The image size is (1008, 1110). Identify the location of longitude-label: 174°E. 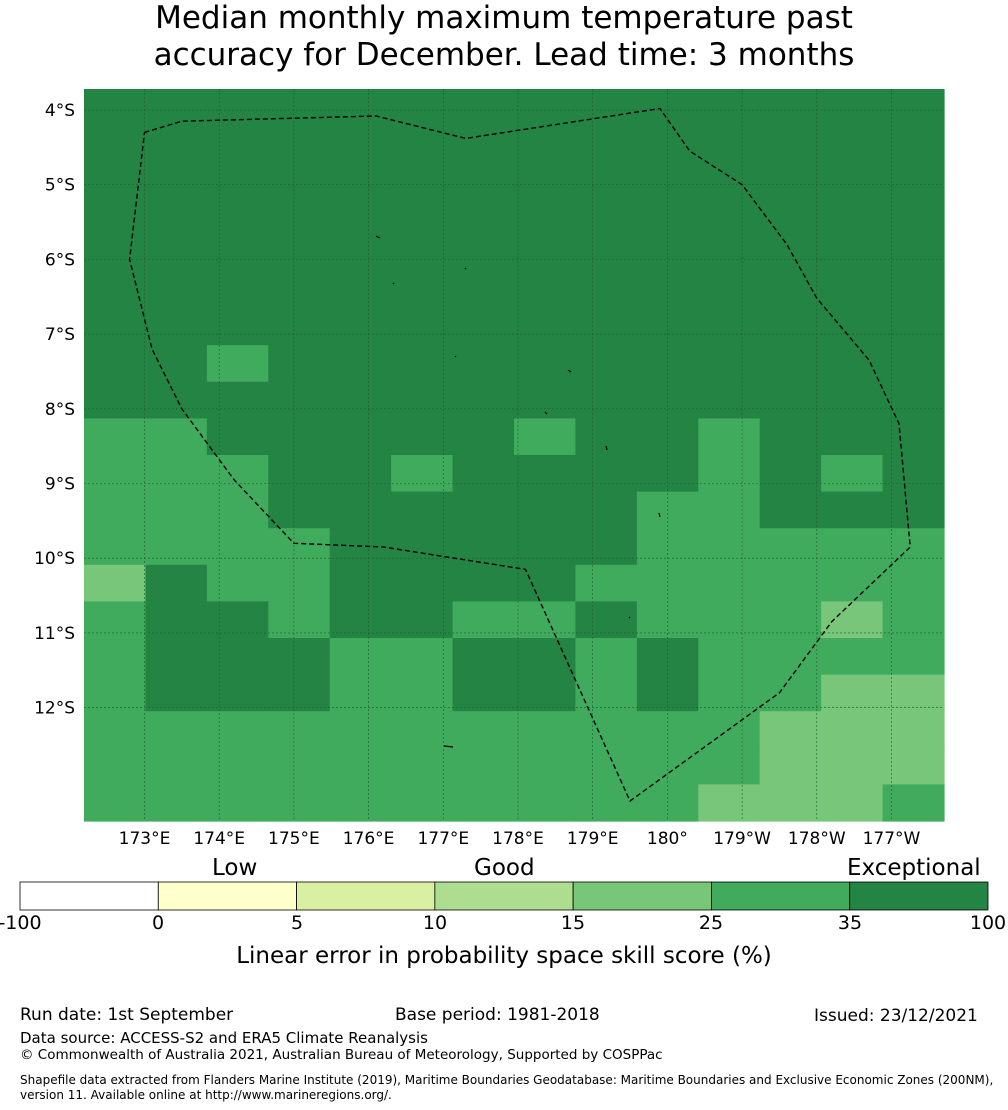
(219, 839).